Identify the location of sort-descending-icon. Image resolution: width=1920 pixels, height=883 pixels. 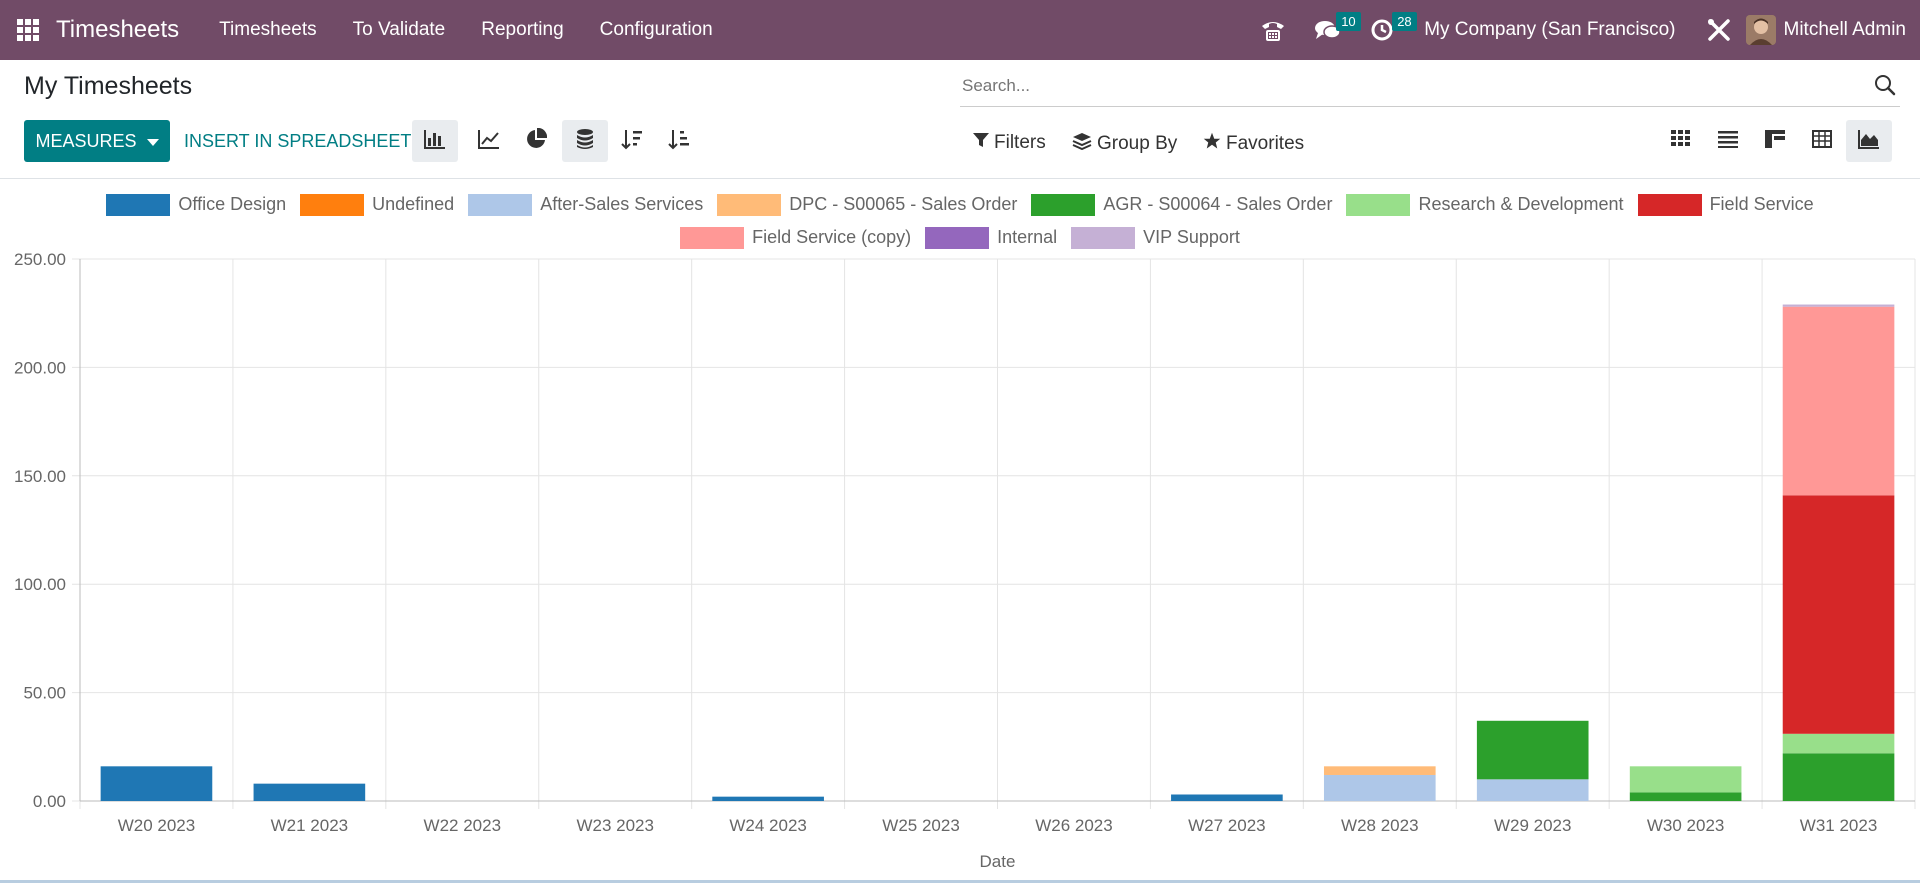
(632, 141).